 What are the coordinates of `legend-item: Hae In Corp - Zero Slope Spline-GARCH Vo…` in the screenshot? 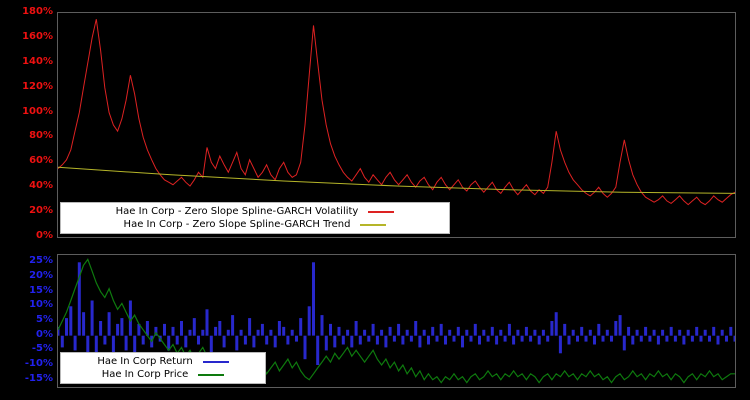 It's located at (255, 211).